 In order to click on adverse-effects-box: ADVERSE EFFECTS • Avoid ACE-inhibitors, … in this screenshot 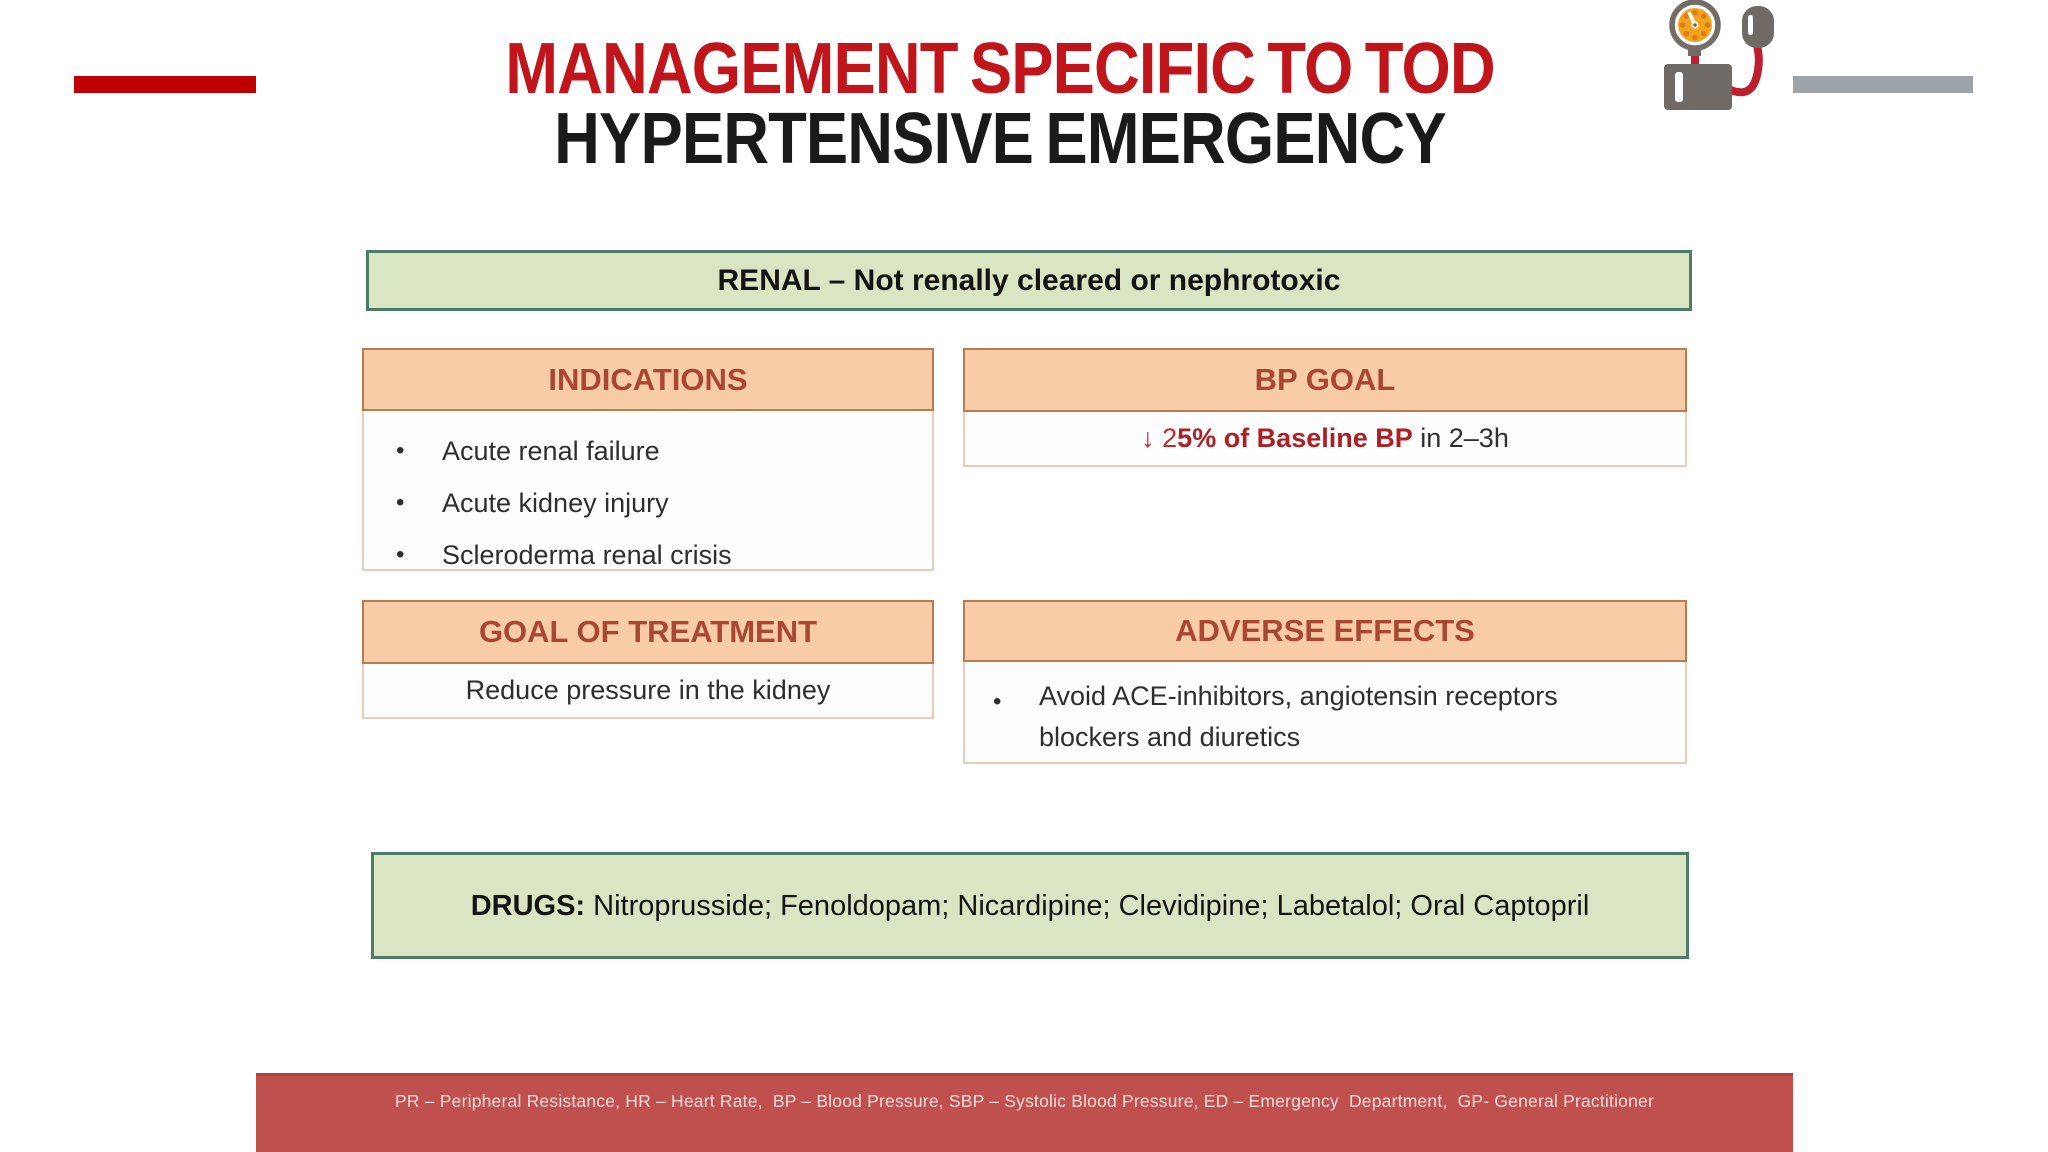, I will do `click(1325, 682)`.